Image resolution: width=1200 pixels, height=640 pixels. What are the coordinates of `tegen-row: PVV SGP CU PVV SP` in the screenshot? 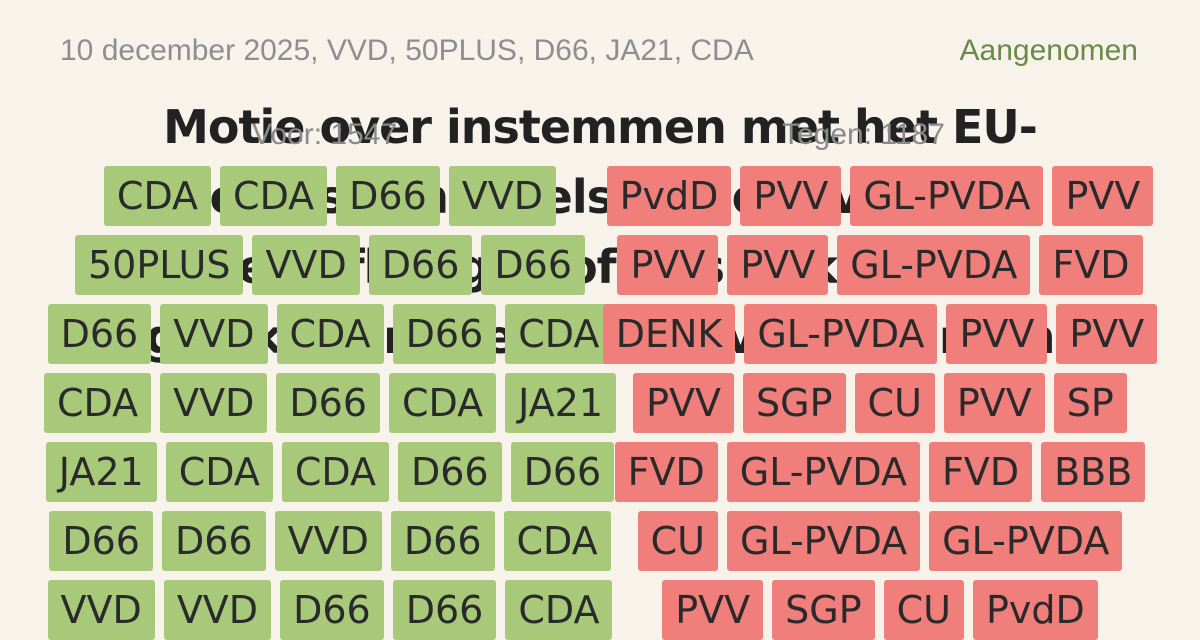 It's located at (880, 403).